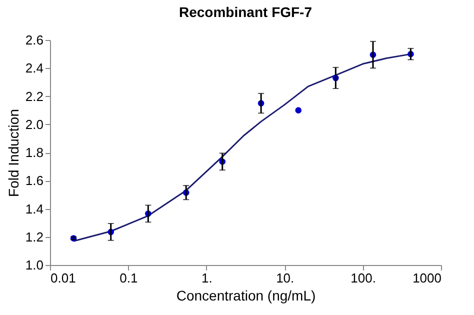 This screenshot has width=474, height=315. I want to click on y-tick-label: 1.4, so click(34, 208).